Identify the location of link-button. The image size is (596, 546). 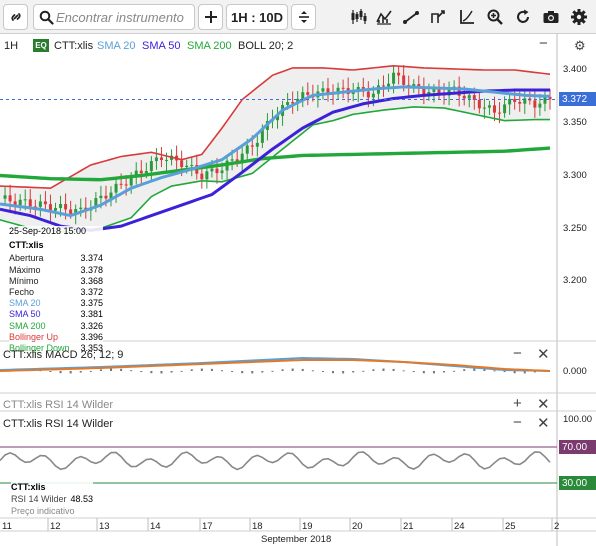
(15, 17).